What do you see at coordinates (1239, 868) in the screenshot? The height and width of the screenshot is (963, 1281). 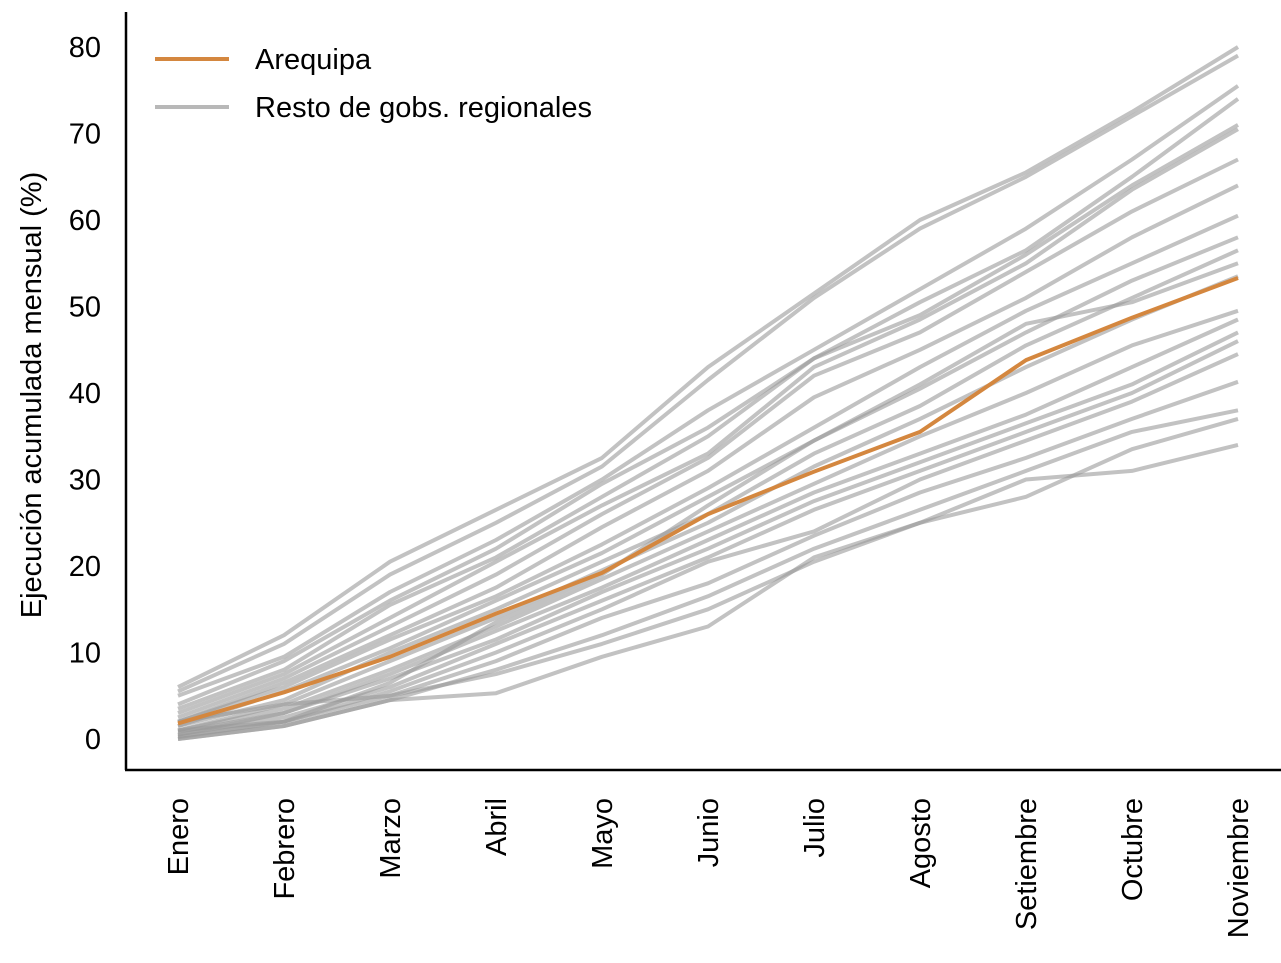 I see `x-tick-label-noviembre: Noviembre` at bounding box center [1239, 868].